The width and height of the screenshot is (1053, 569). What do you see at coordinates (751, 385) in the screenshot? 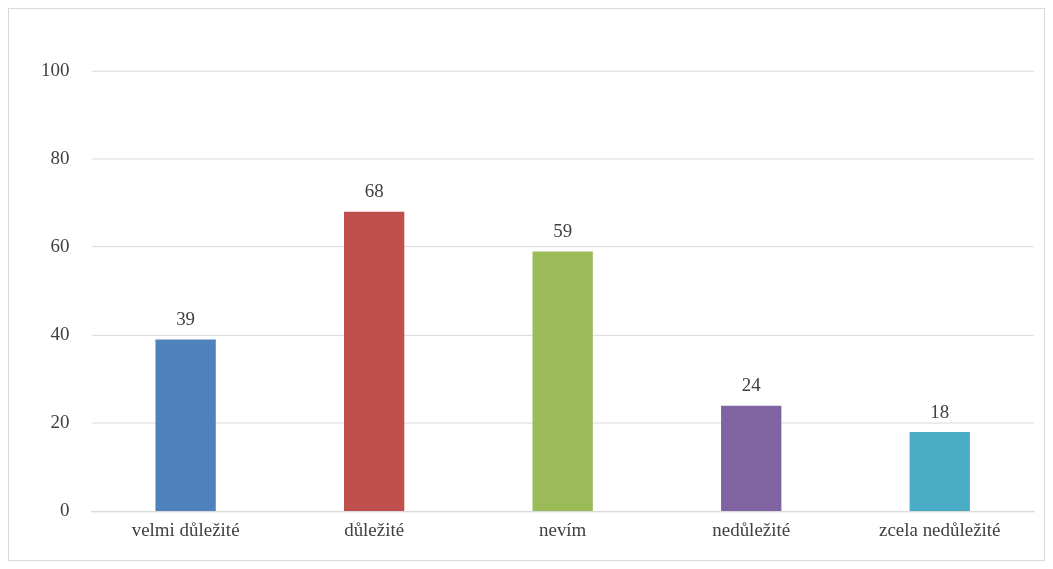
I see `data-label: 24` at bounding box center [751, 385].